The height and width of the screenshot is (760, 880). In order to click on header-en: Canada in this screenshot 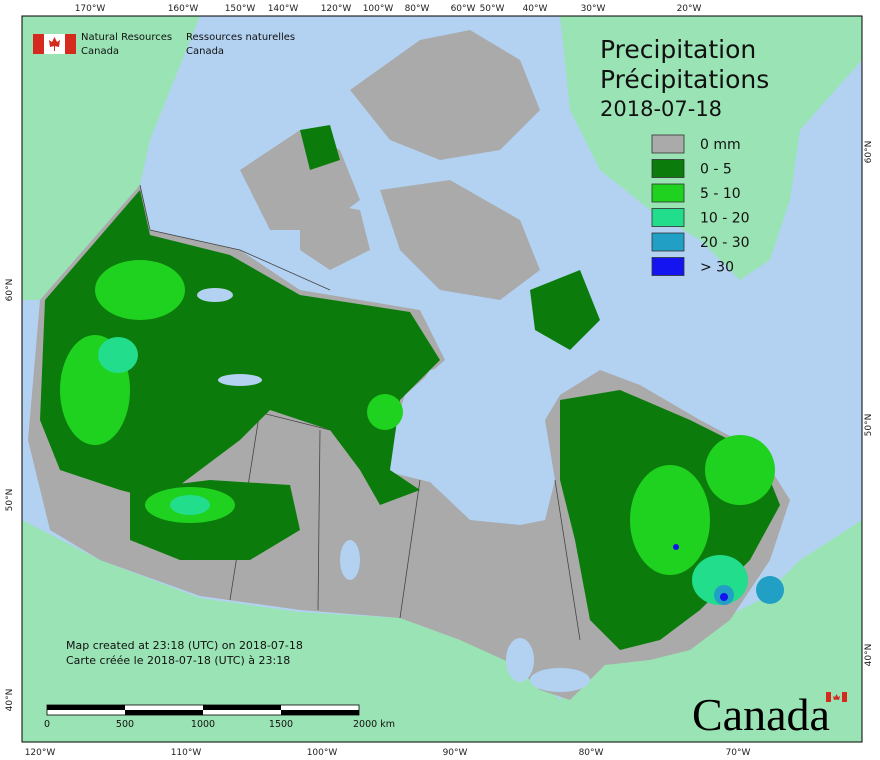, I will do `click(100, 51)`.